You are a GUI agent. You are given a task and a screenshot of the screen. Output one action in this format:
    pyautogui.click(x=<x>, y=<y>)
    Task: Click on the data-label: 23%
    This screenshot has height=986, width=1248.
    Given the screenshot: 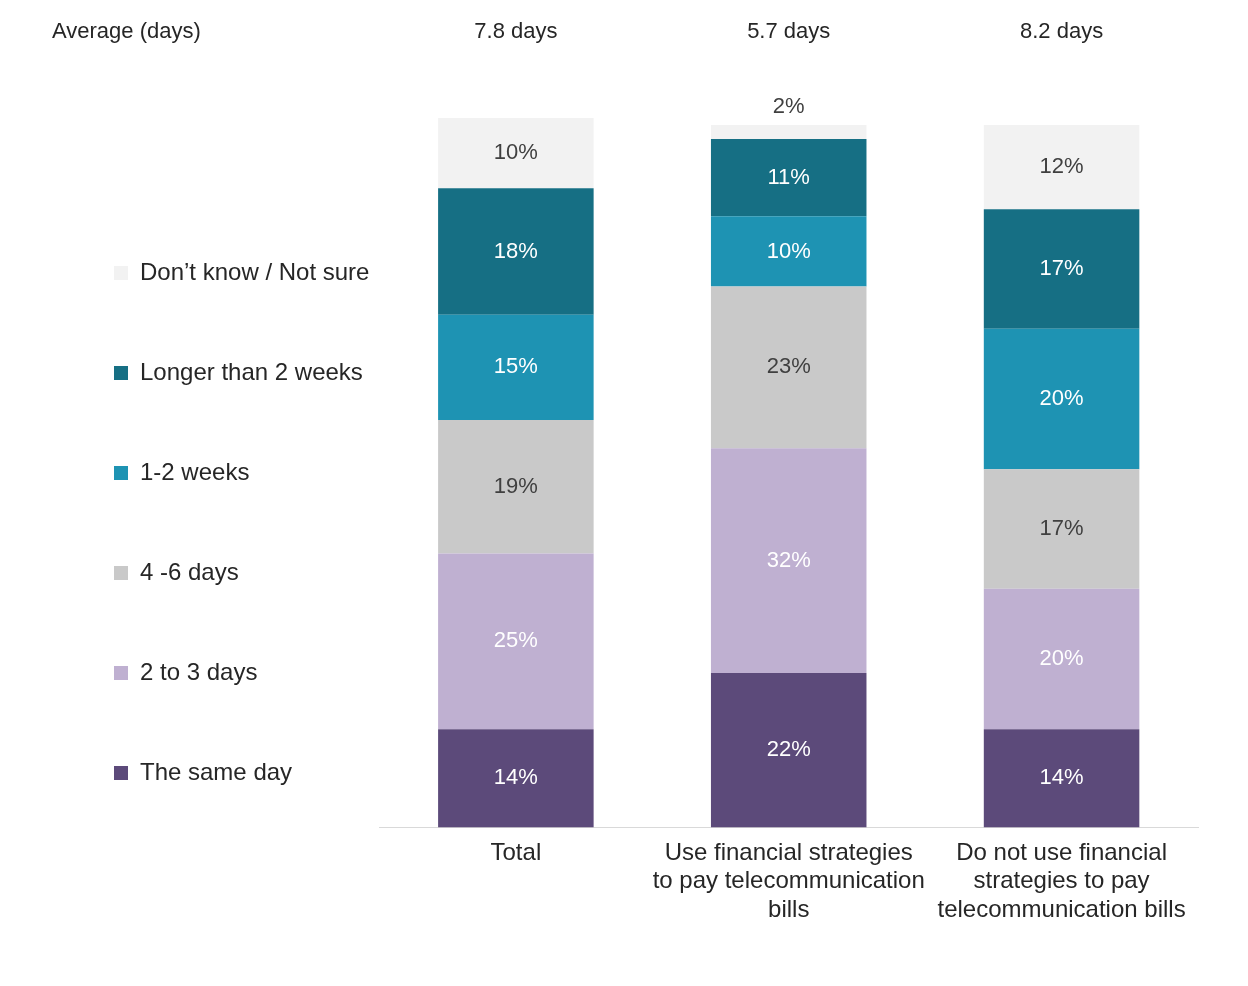 What is the action you would take?
    pyautogui.click(x=788, y=366)
    